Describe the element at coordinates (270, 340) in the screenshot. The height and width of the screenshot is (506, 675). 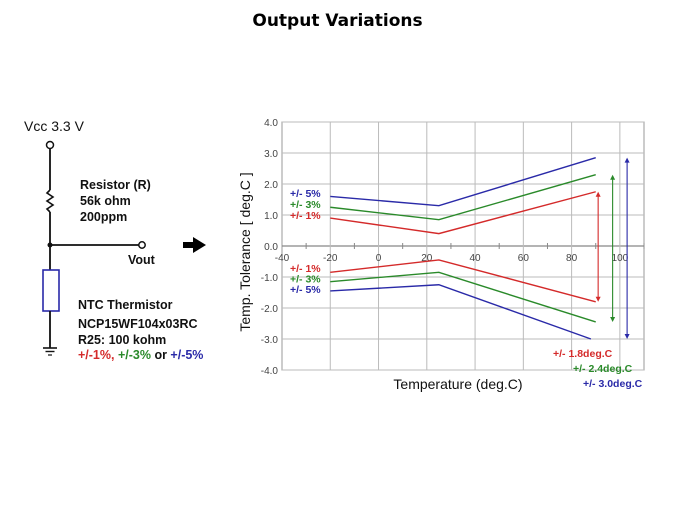
I see `y-tick-label: -3.0` at that location.